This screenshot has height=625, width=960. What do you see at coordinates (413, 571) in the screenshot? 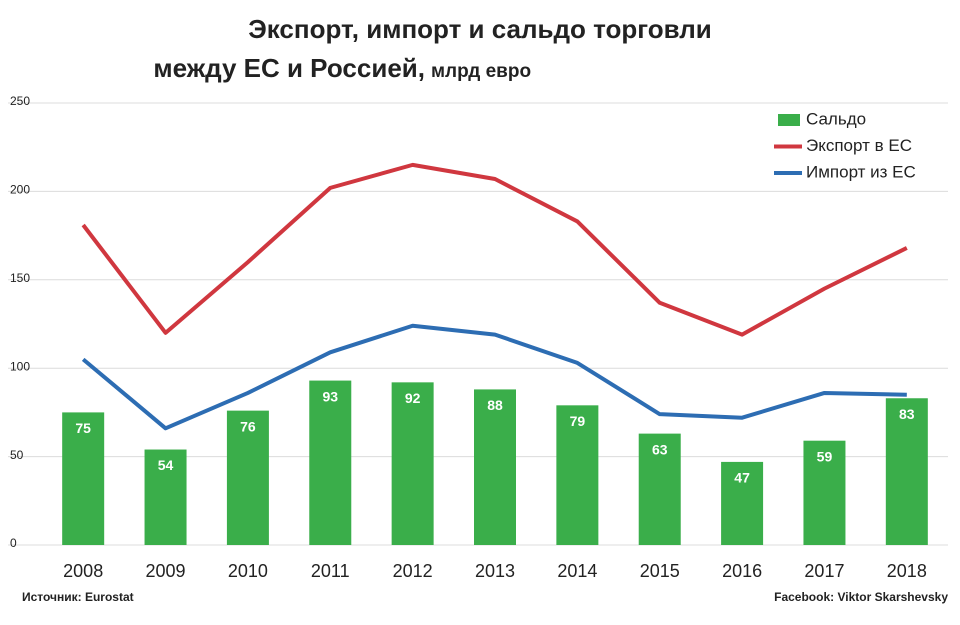
I see `x-tick-label: 2012` at bounding box center [413, 571].